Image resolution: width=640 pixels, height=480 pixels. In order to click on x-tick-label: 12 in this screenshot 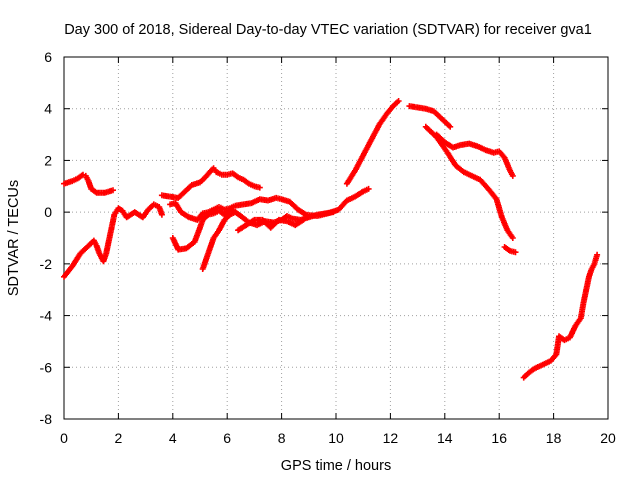, I will do `click(391, 438)`.